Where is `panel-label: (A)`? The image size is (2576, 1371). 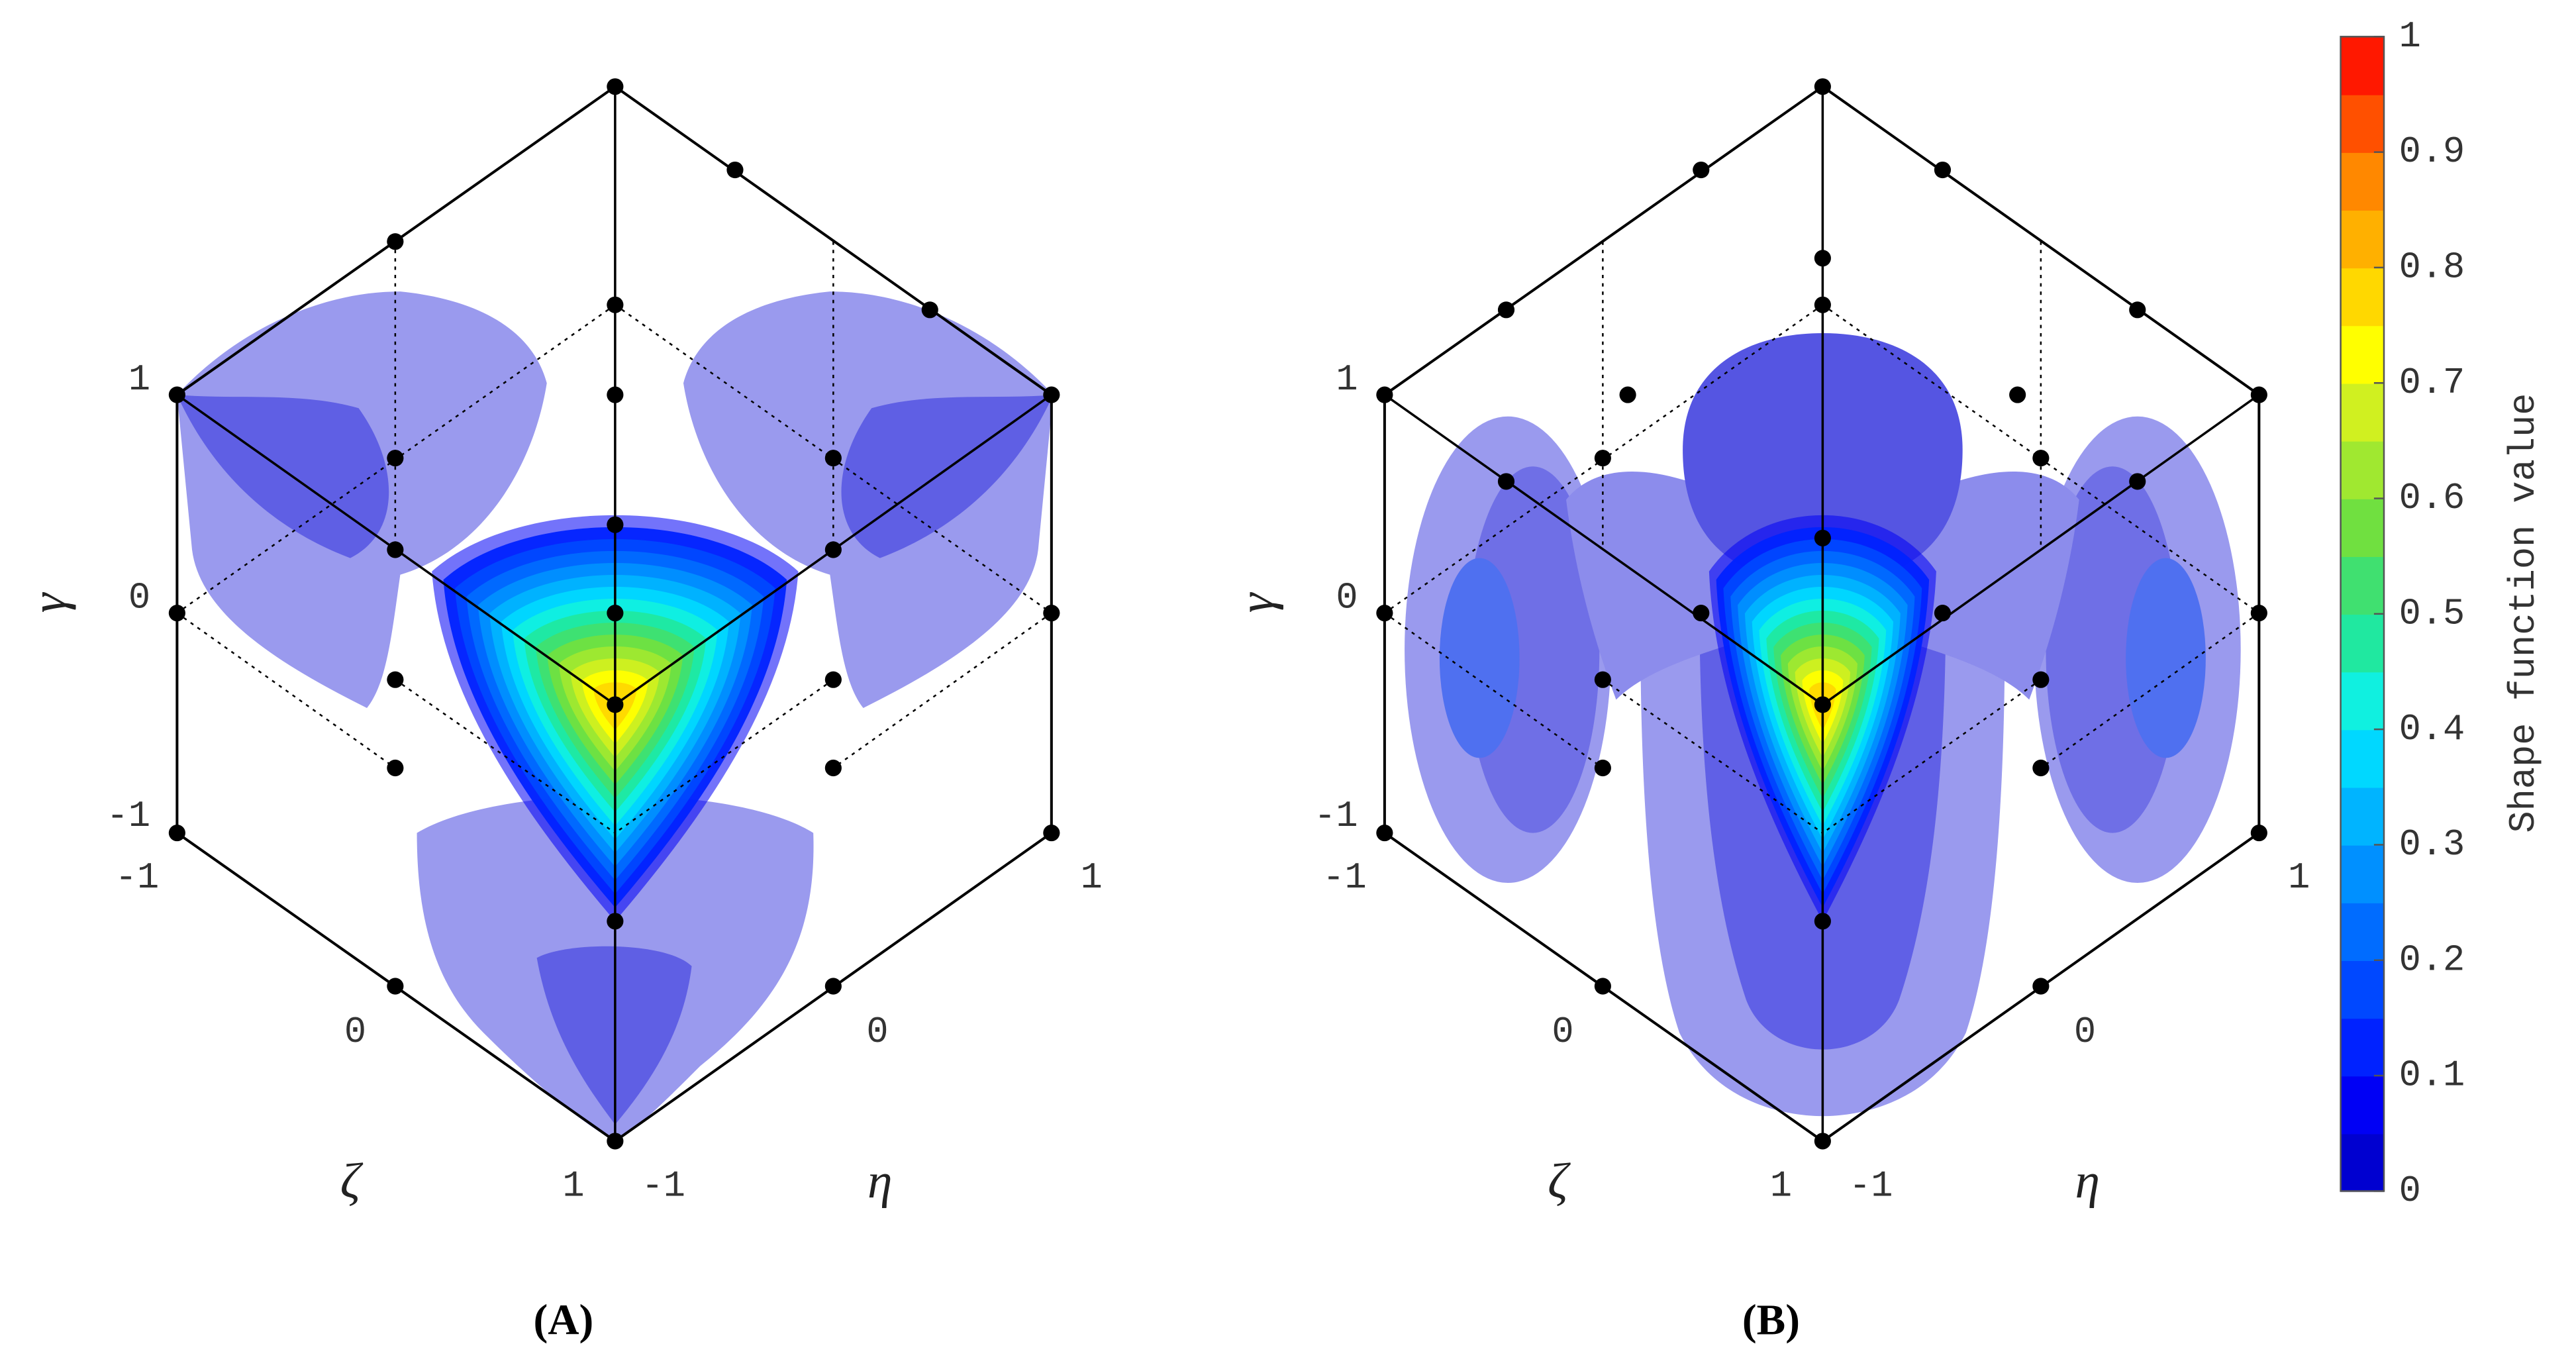 panel-label: (A) is located at coordinates (564, 1321).